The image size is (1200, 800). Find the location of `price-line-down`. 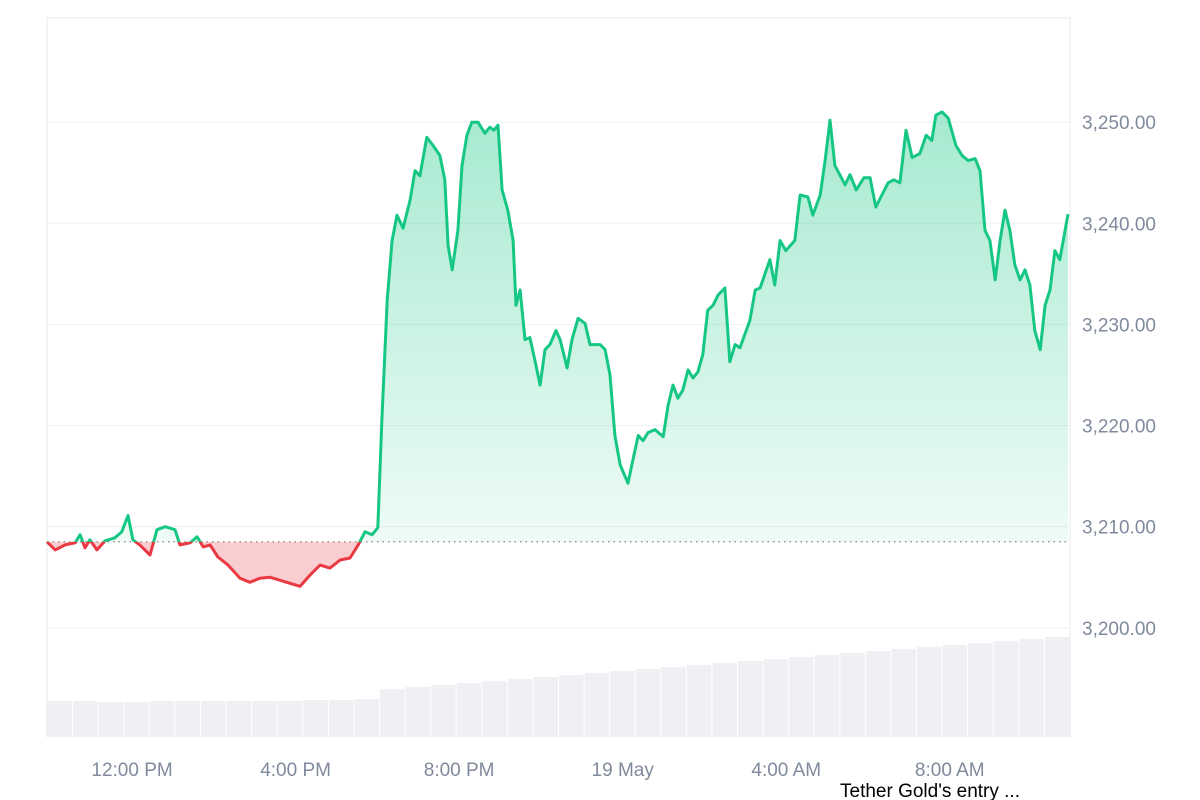

price-line-down is located at coordinates (203, 564).